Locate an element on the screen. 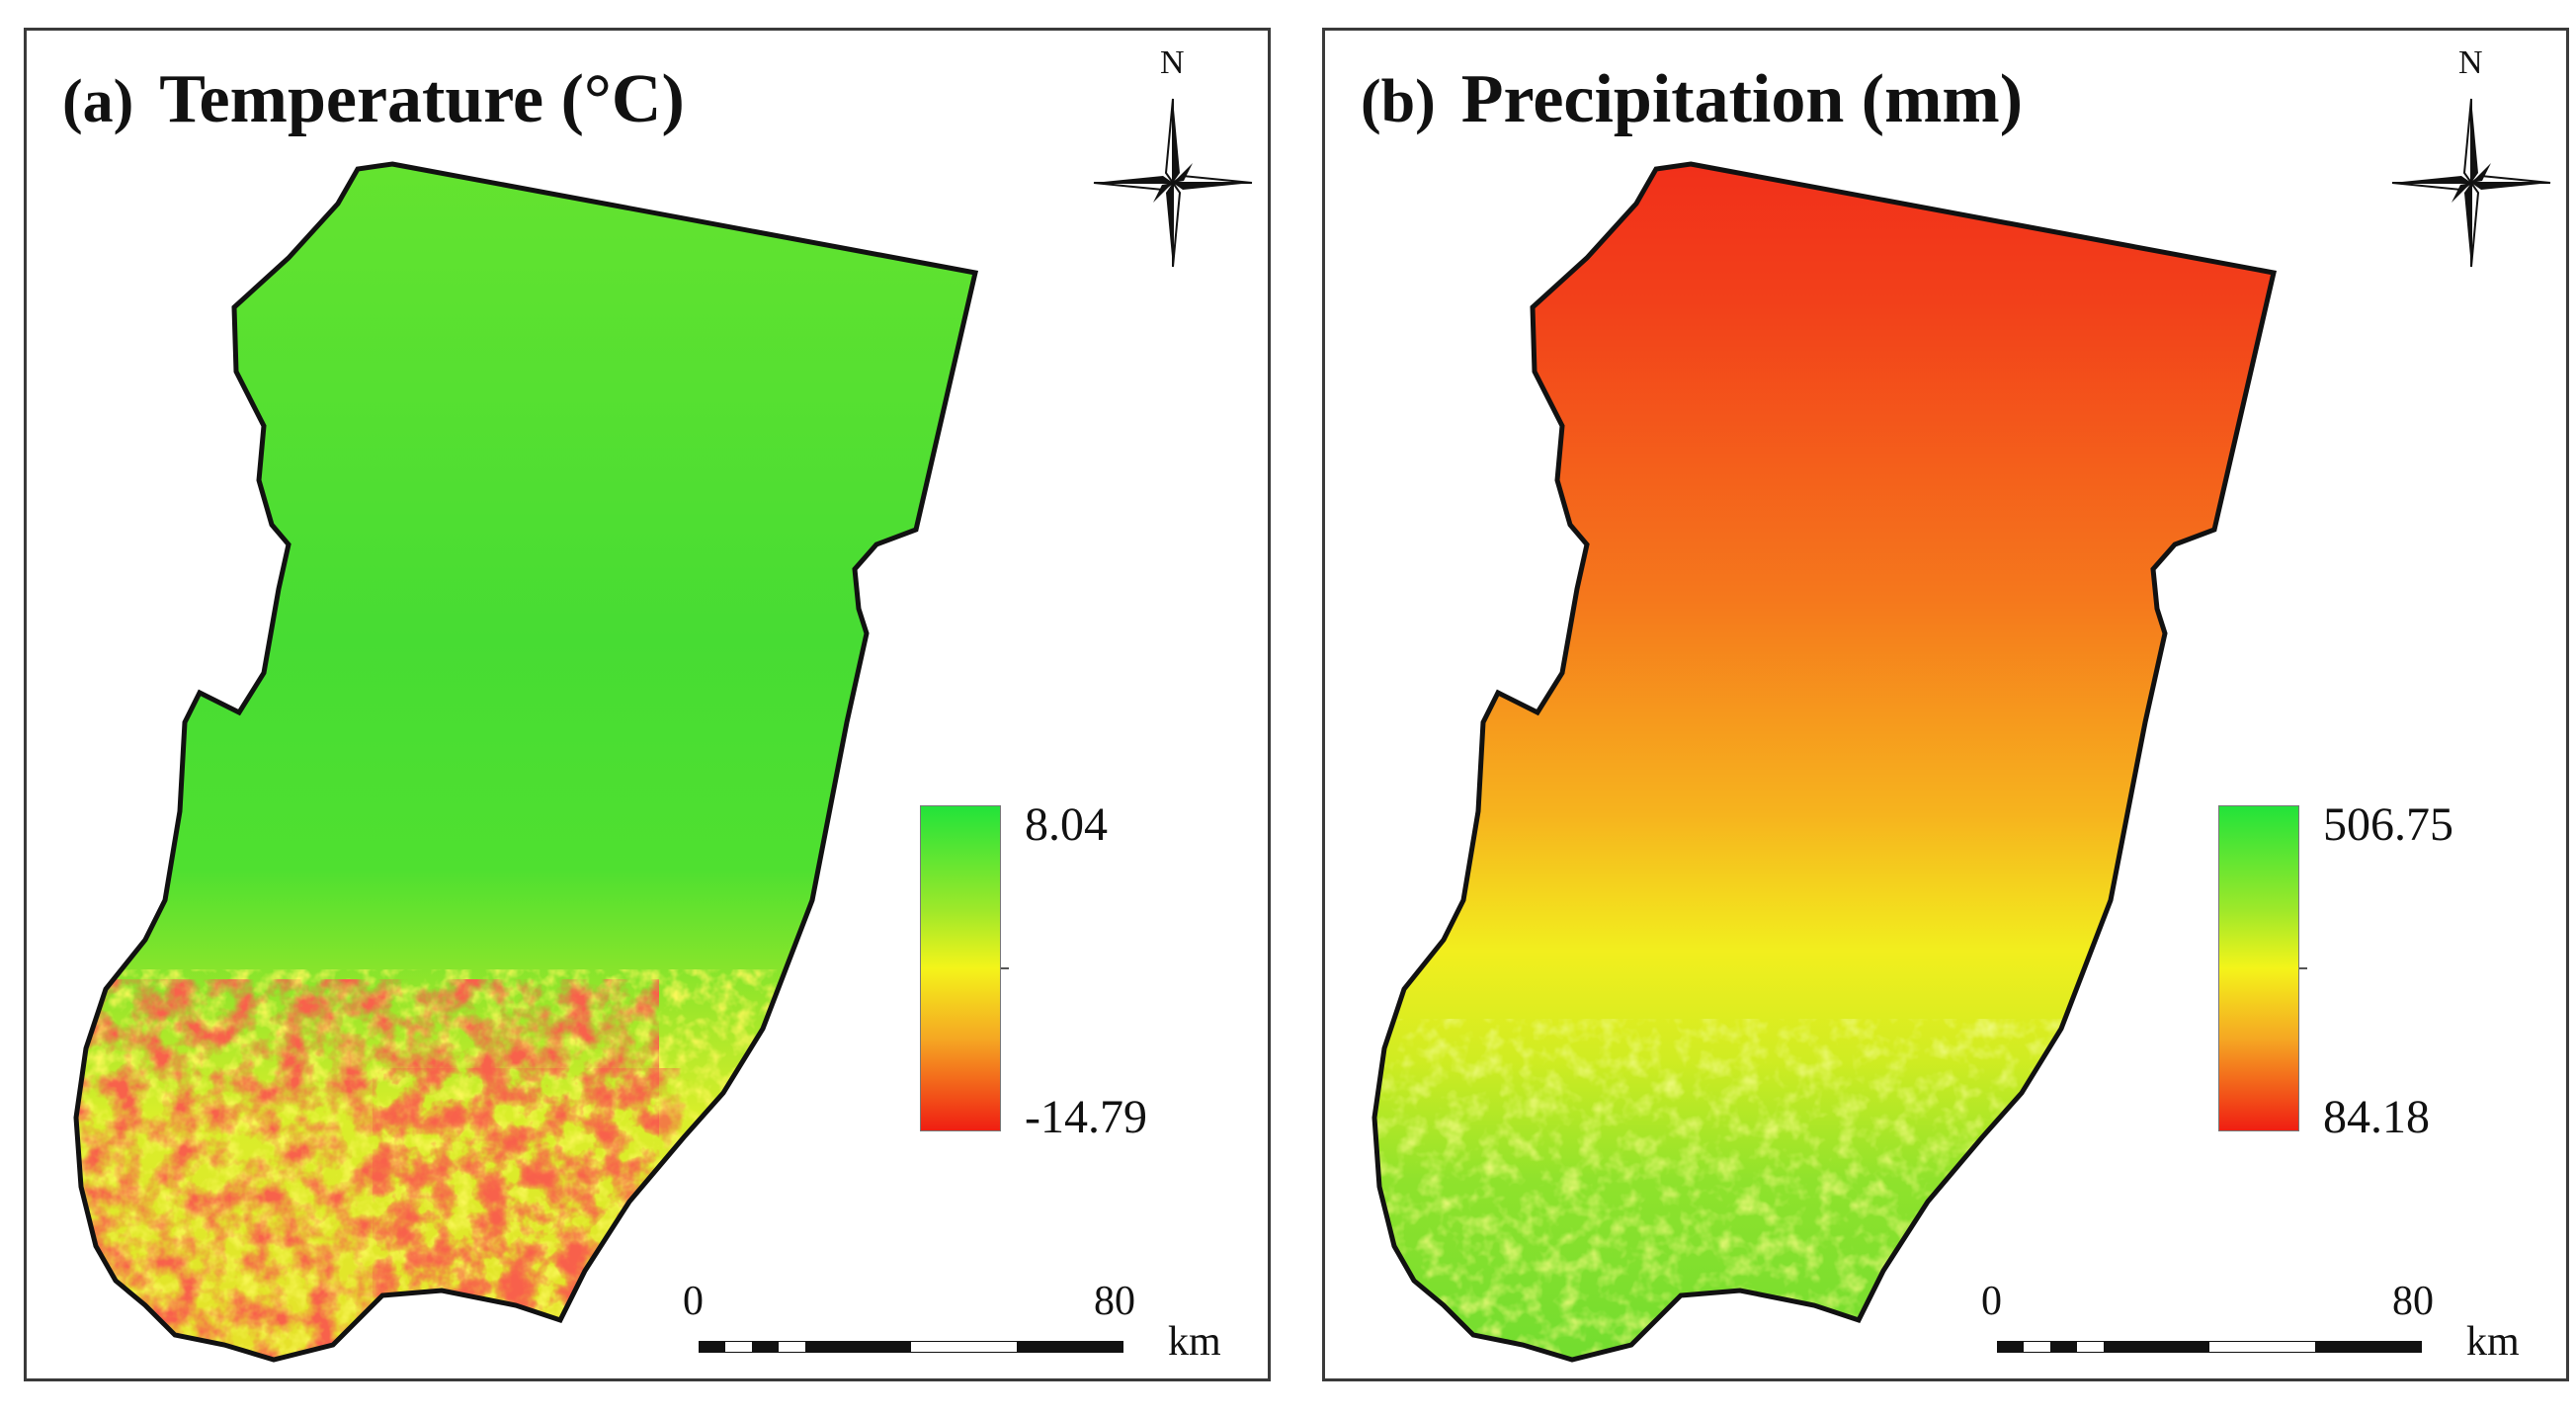  legend-max-value: 8.04 is located at coordinates (1066, 824).